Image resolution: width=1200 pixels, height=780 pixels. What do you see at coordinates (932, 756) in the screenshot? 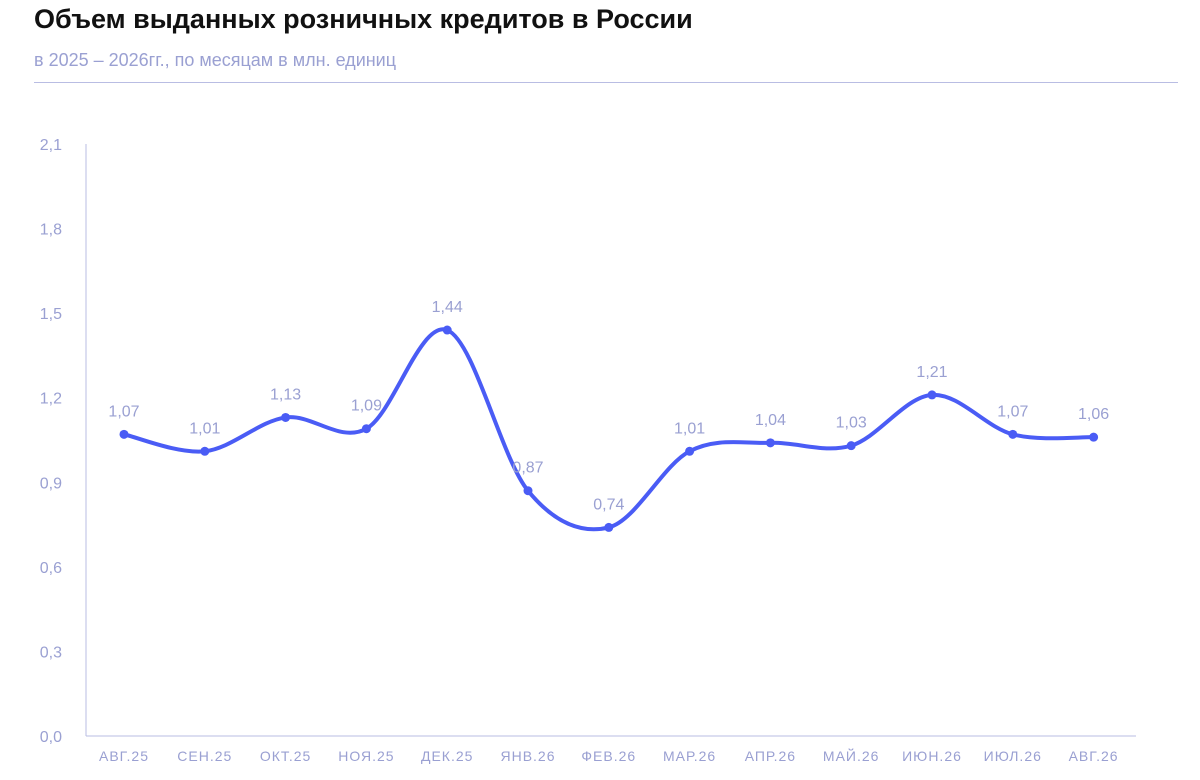
I see `x-tick-label: ИЮН.26` at bounding box center [932, 756].